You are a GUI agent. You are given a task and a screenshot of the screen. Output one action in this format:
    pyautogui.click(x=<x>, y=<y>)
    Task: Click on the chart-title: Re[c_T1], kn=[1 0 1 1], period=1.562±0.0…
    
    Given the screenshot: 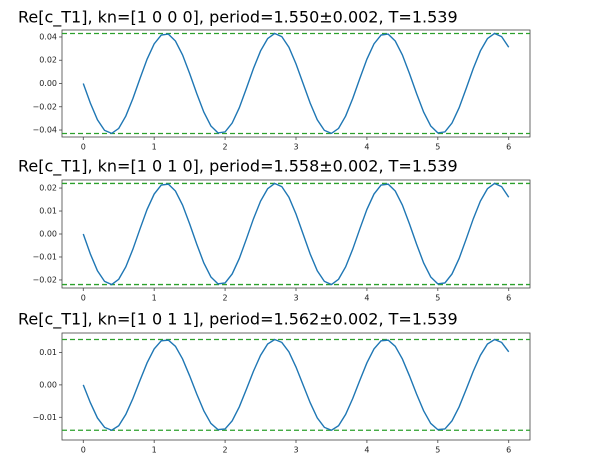 What is the action you would take?
    pyautogui.click(x=238, y=320)
    